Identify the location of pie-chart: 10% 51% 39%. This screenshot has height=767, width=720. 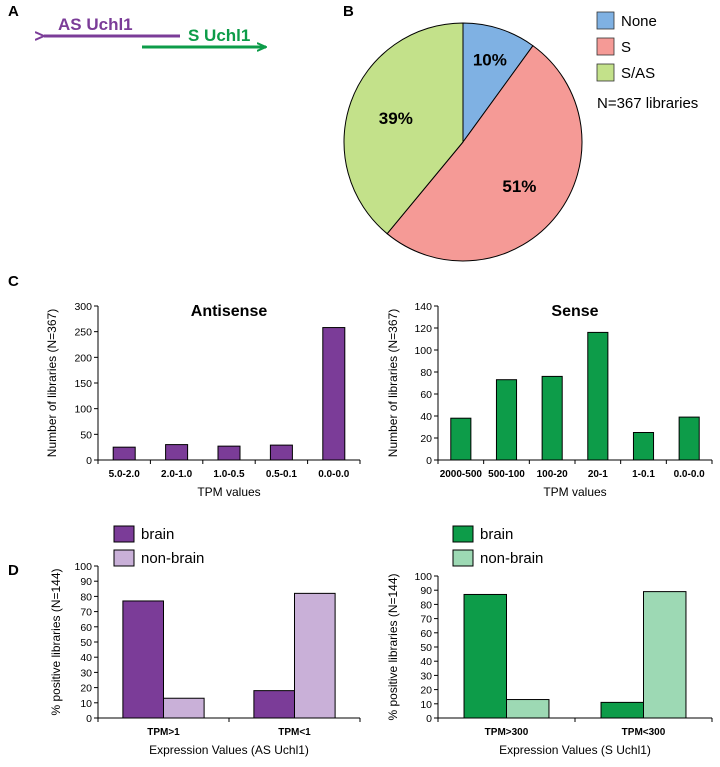
(463, 142).